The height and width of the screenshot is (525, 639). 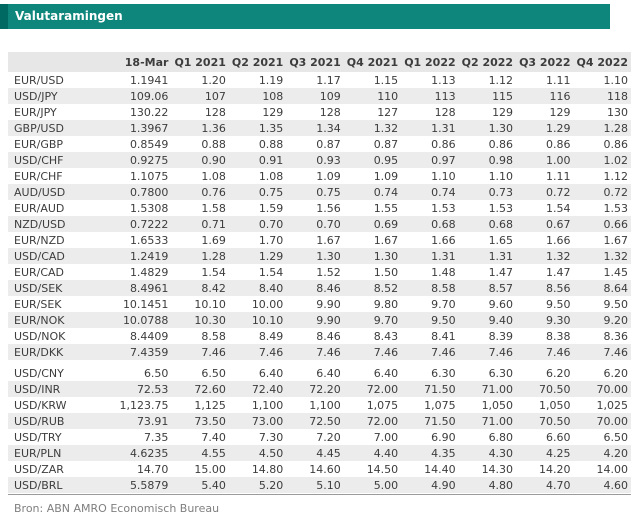 I want to click on value-cell: 8.36, so click(x=616, y=336).